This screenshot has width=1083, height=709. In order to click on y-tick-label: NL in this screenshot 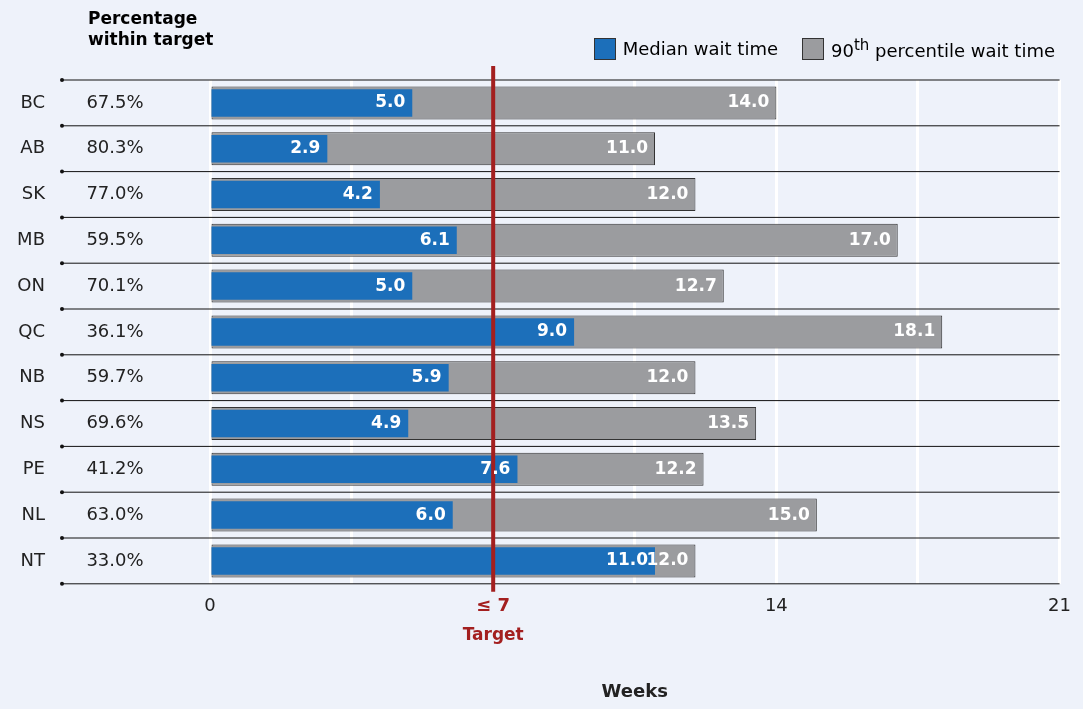, I will do `click(33, 513)`.